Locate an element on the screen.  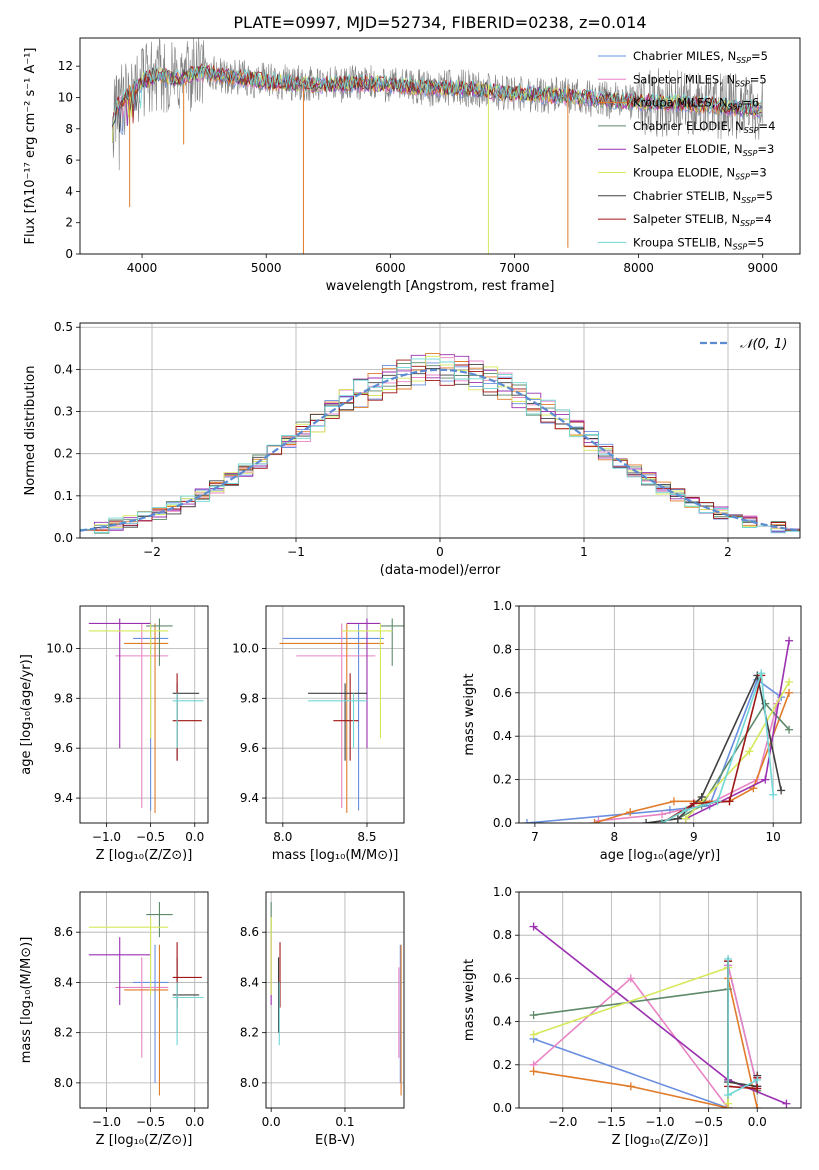
y-tick-label: 9.8 is located at coordinates (249, 698).